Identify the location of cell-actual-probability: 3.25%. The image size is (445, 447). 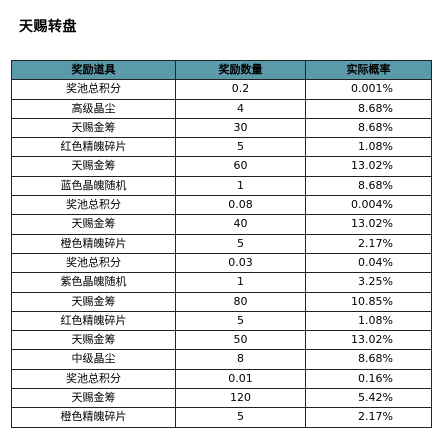
(368, 282).